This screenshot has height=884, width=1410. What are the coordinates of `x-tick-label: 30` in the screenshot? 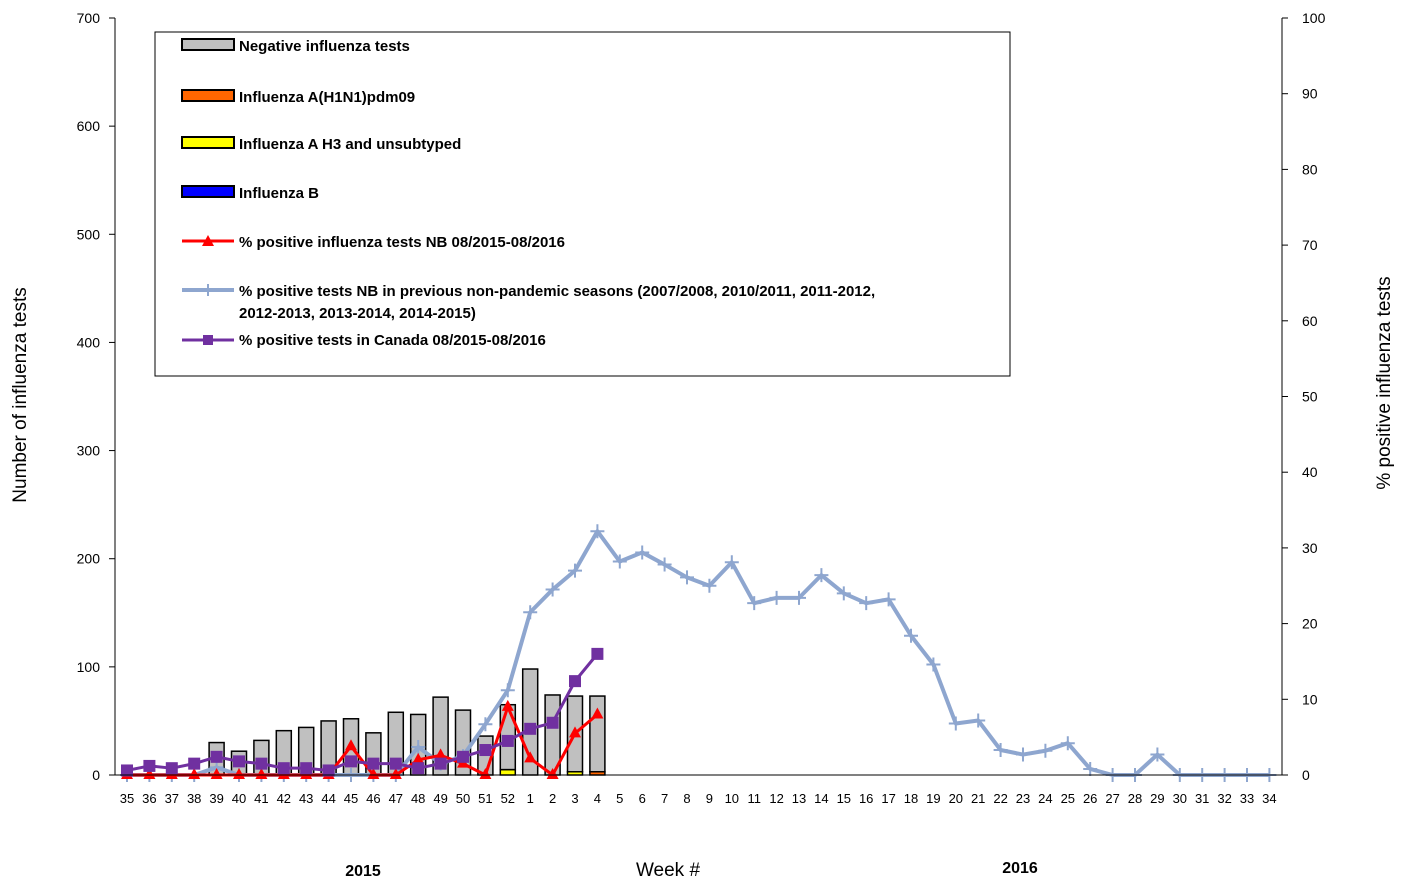 It's located at (1180, 798).